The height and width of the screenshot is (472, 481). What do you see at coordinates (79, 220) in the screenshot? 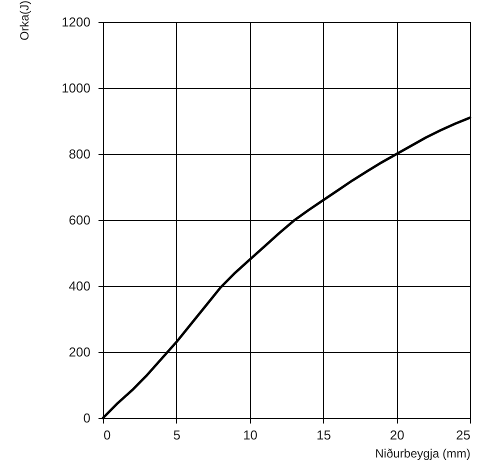
I see `y-tick-label: 600` at bounding box center [79, 220].